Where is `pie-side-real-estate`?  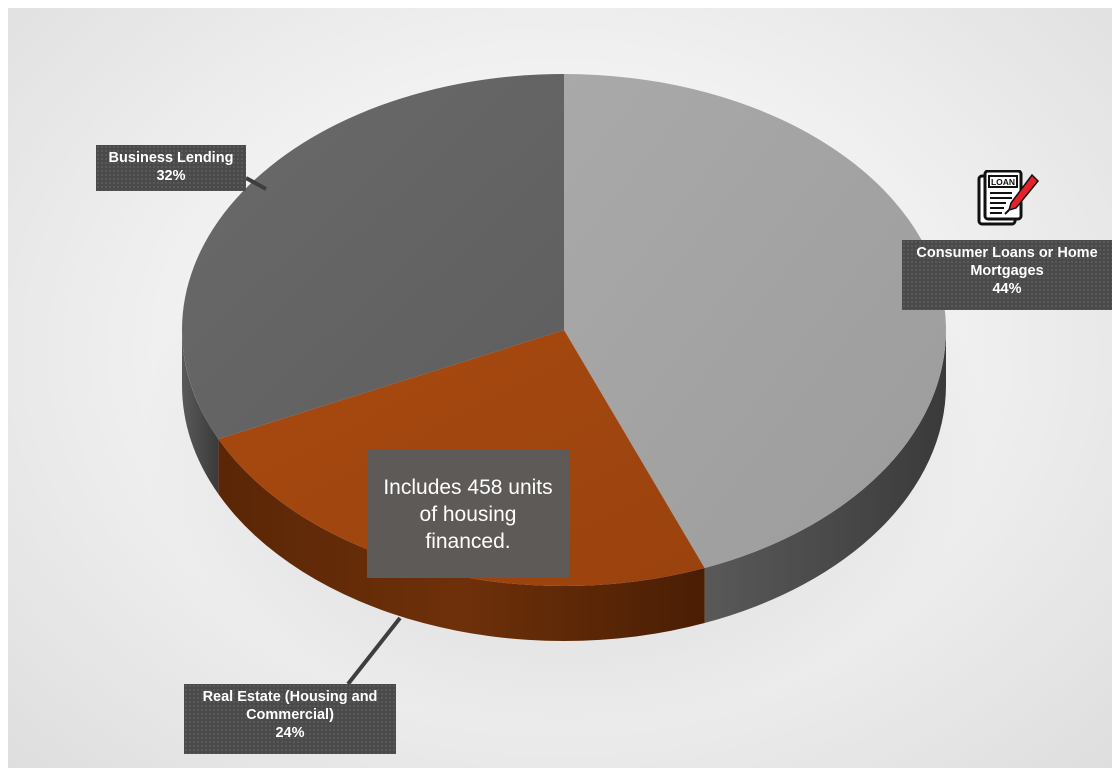 pie-side-real-estate is located at coordinates (461, 540).